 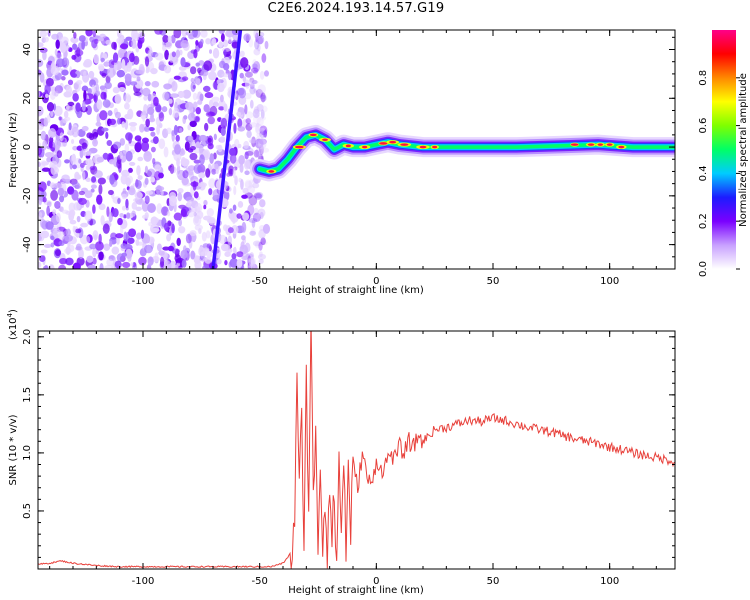 What do you see at coordinates (703, 78) in the screenshot?
I see `colorbar-tick-label: 0.8` at bounding box center [703, 78].